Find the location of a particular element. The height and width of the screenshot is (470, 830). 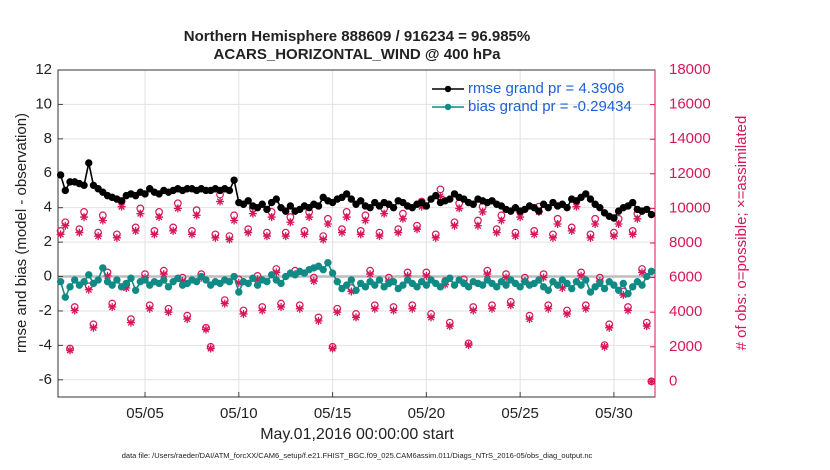

y2-tick-label: 4000 is located at coordinates (685, 311).